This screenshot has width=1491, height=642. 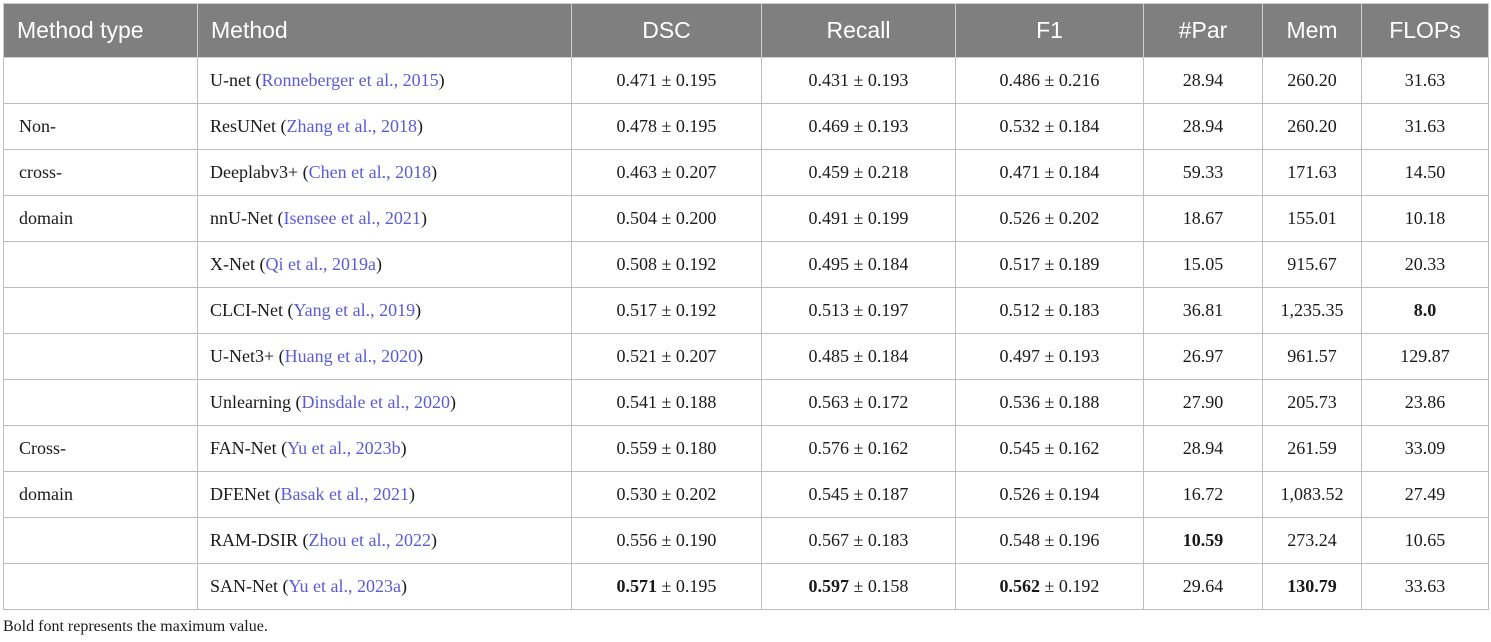 What do you see at coordinates (1425, 402) in the screenshot?
I see `flops-value: 23.86` at bounding box center [1425, 402].